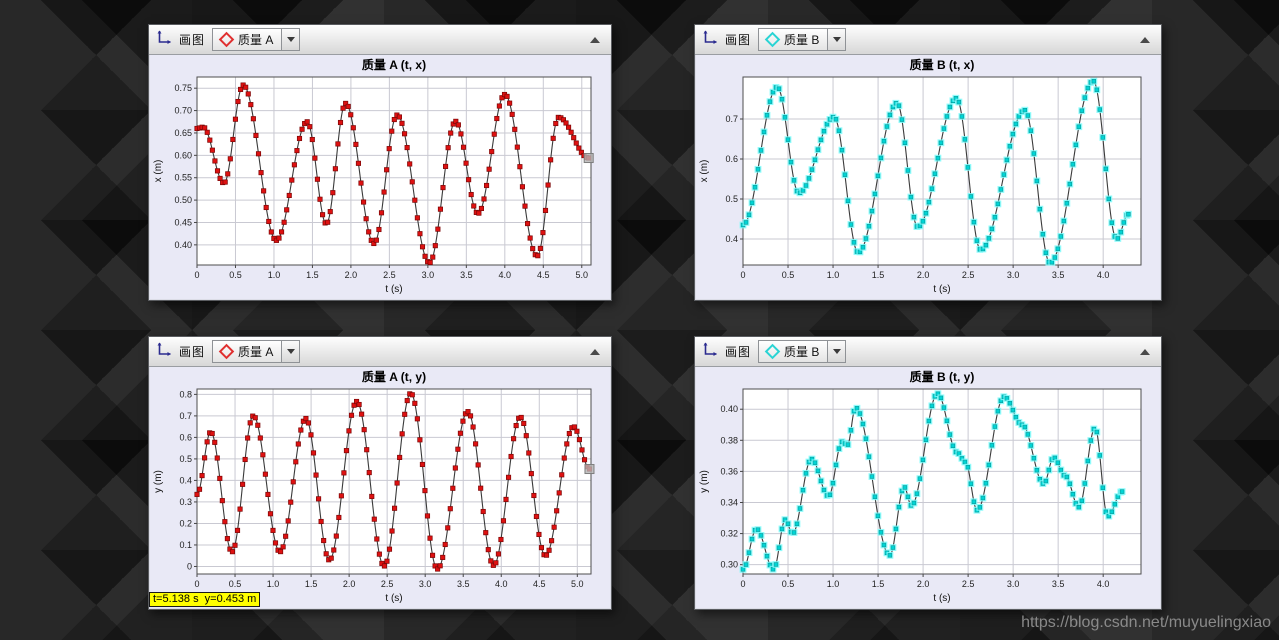 The width and height of the screenshot is (1279, 640). What do you see at coordinates (183, 200) in the screenshot?
I see `svg-text: 0.50` at bounding box center [183, 200].